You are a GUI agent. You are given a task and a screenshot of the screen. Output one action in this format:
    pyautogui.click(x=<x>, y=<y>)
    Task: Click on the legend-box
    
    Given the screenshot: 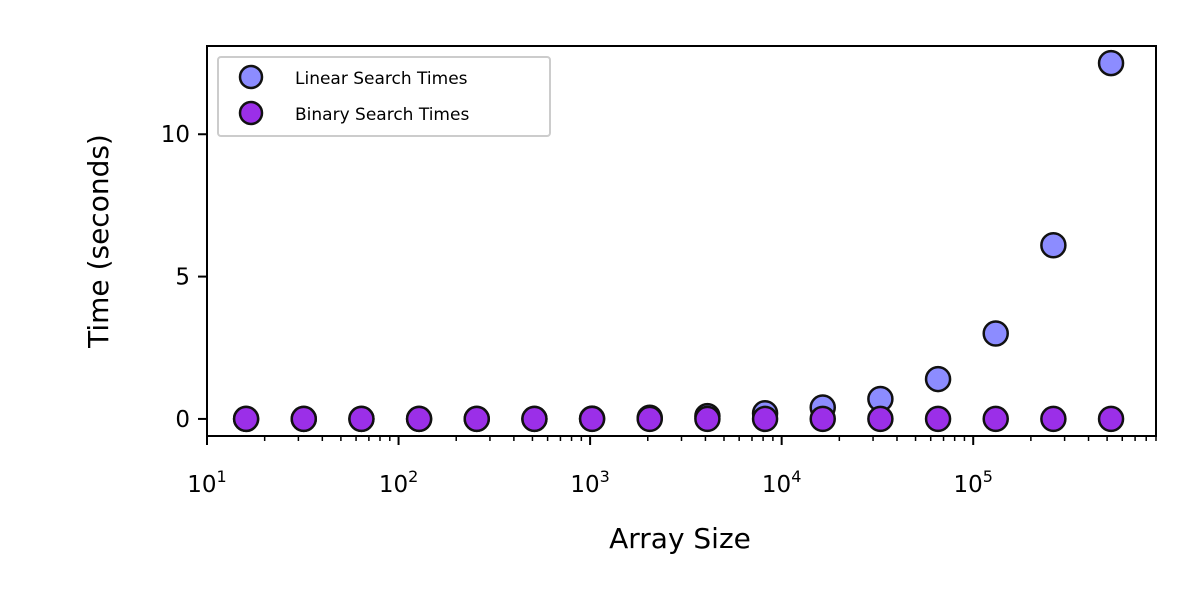 What is the action you would take?
    pyautogui.click(x=384, y=96)
    